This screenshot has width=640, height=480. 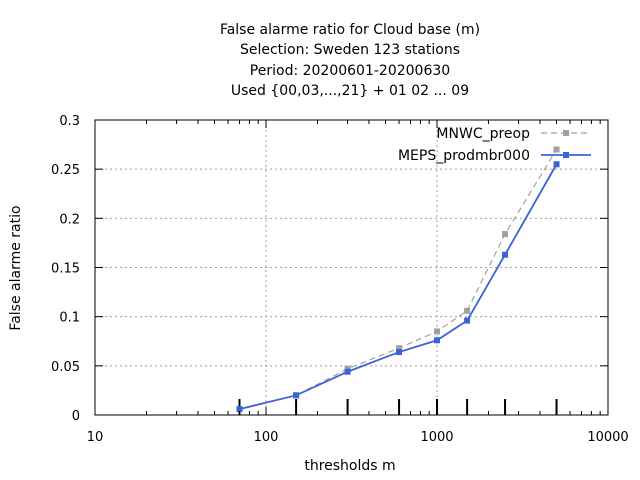 I want to click on x-tick-label: 10000, so click(x=607, y=437).